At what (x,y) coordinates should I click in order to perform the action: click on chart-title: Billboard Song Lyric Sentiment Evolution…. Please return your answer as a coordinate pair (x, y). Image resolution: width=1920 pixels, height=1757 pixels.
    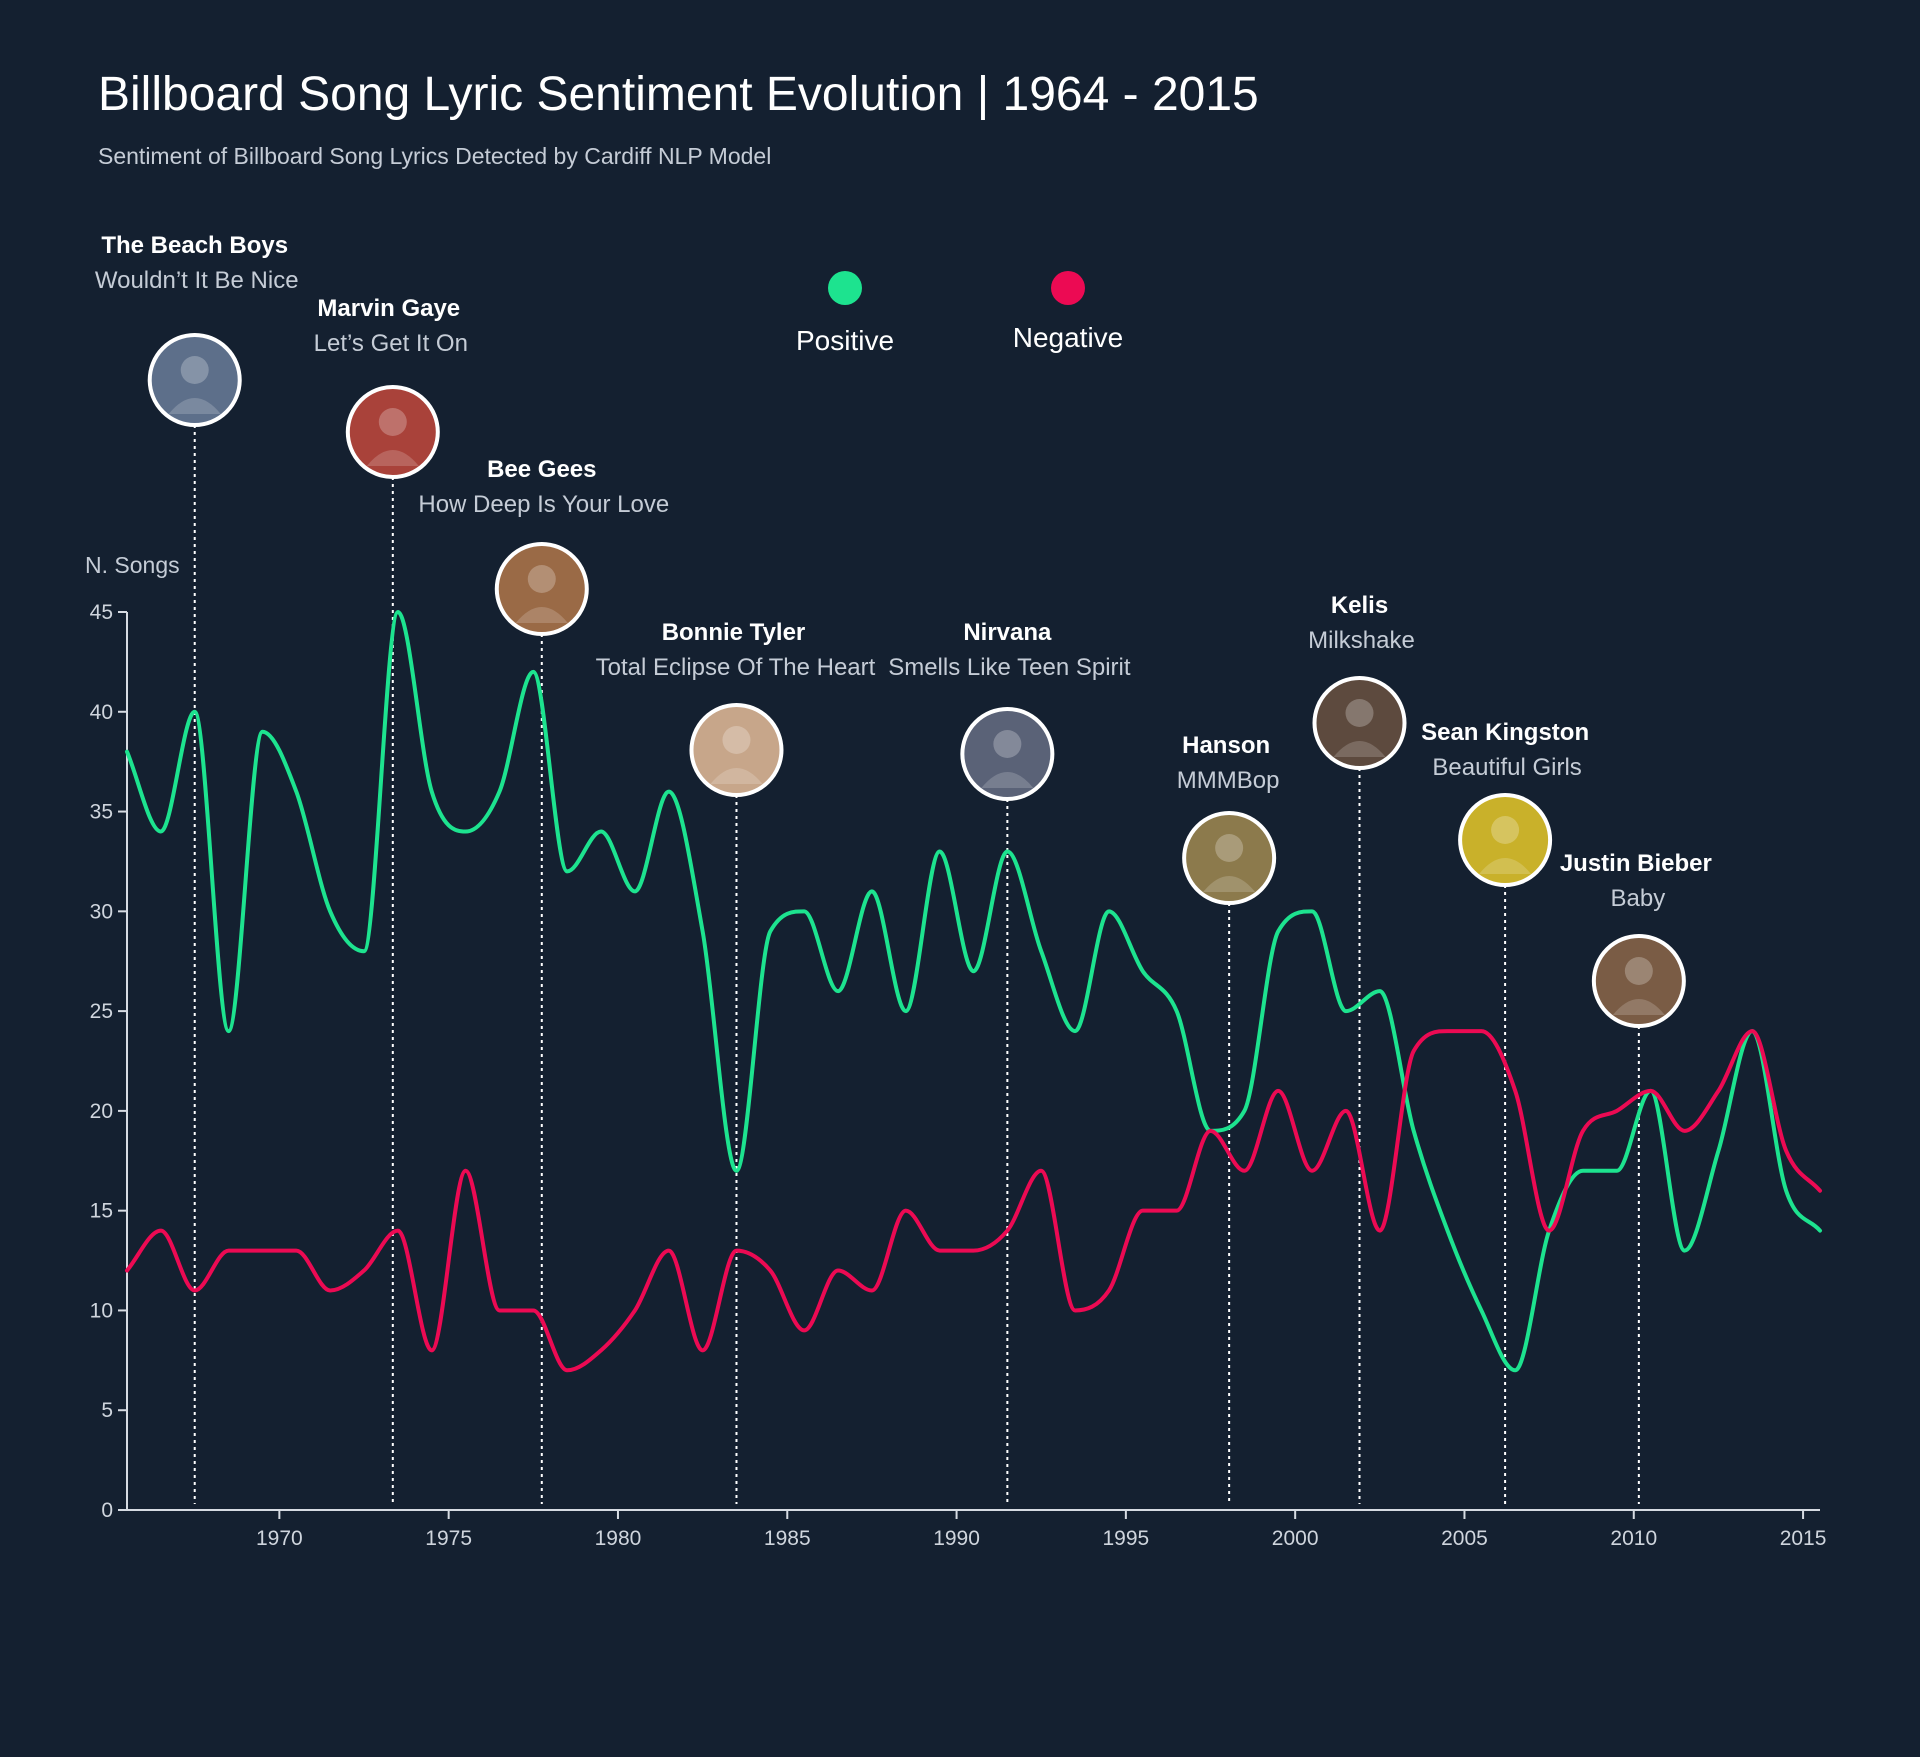
    Looking at the image, I should click on (678, 94).